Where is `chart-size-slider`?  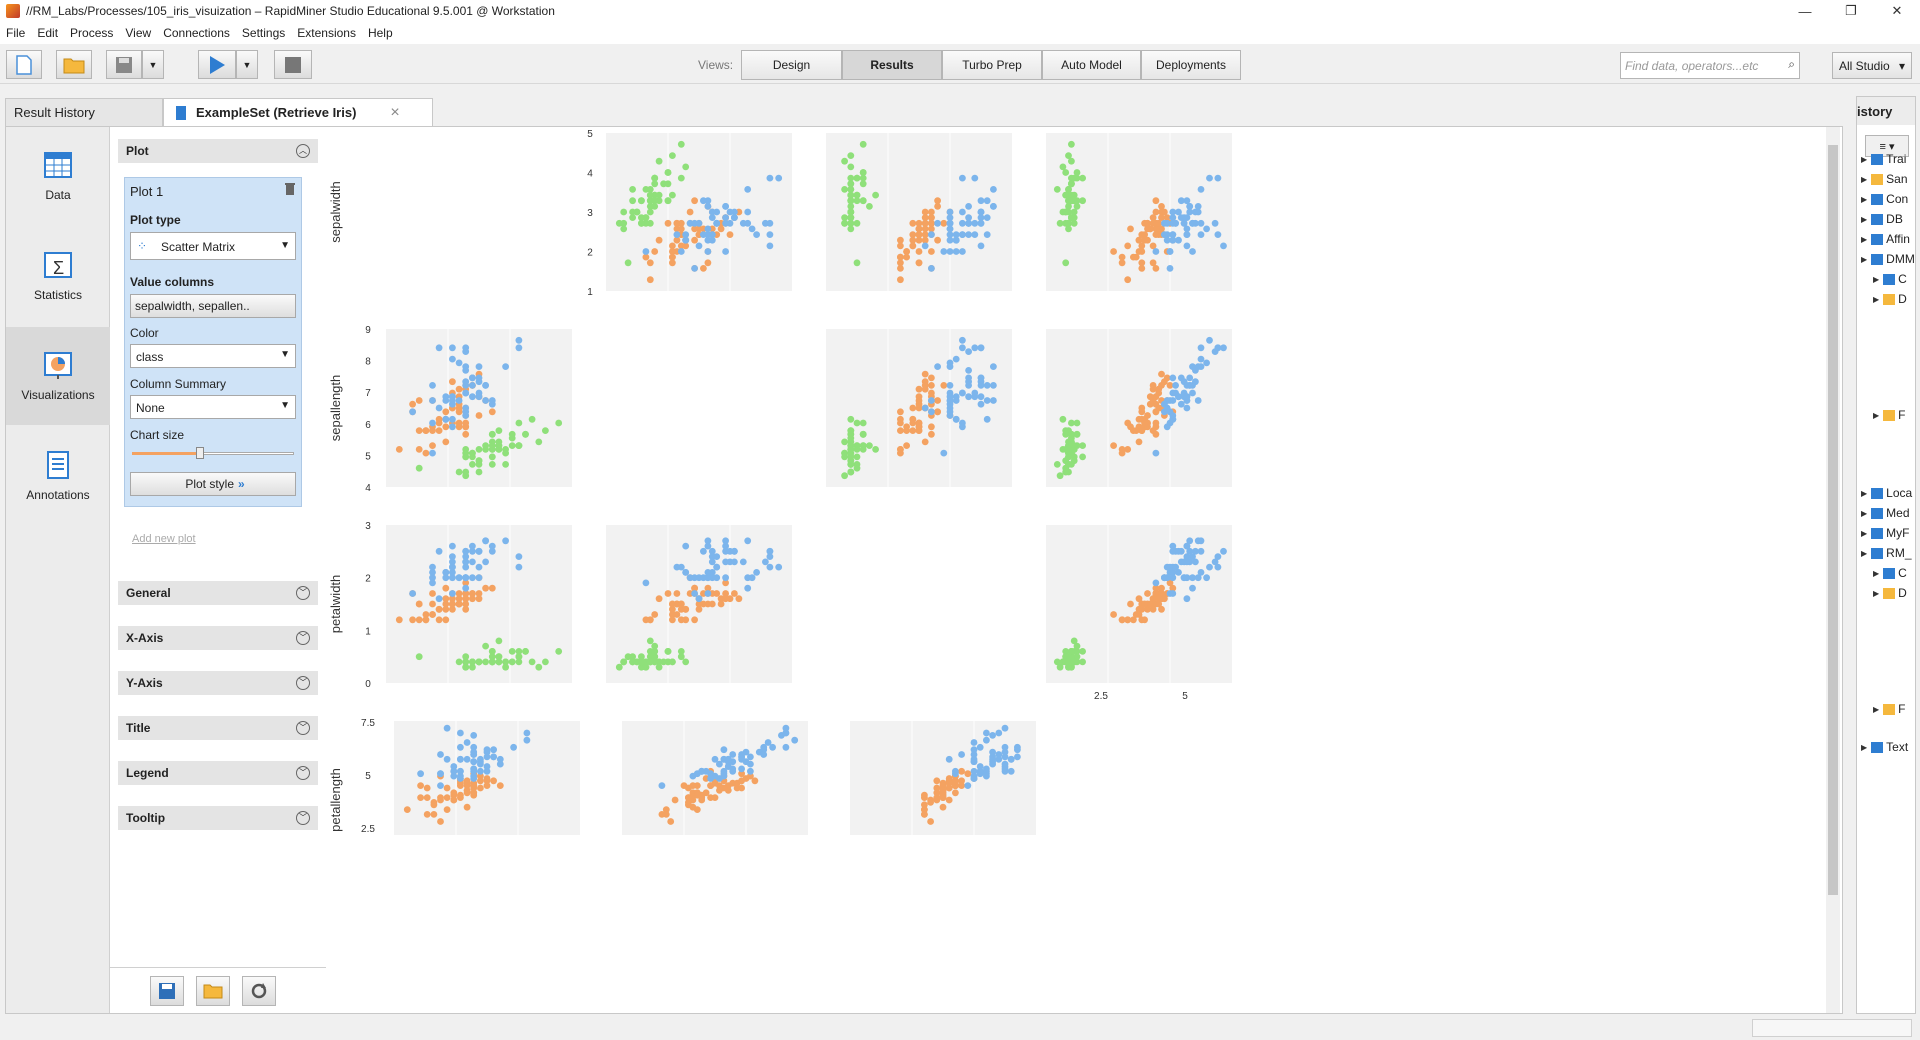 chart-size-slider is located at coordinates (213, 453).